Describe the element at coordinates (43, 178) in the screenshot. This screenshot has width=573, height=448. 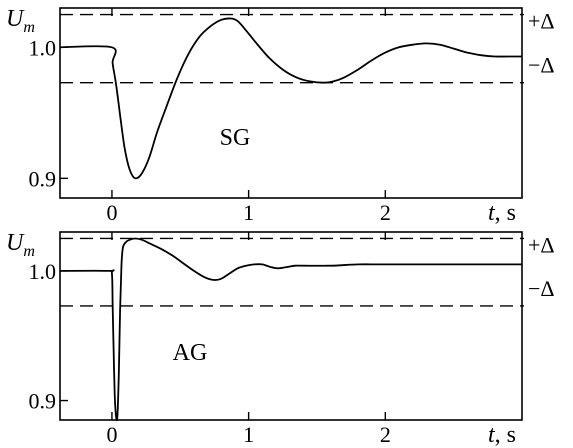
I see `sg-y-tick-label-0.9: 0.9` at that location.